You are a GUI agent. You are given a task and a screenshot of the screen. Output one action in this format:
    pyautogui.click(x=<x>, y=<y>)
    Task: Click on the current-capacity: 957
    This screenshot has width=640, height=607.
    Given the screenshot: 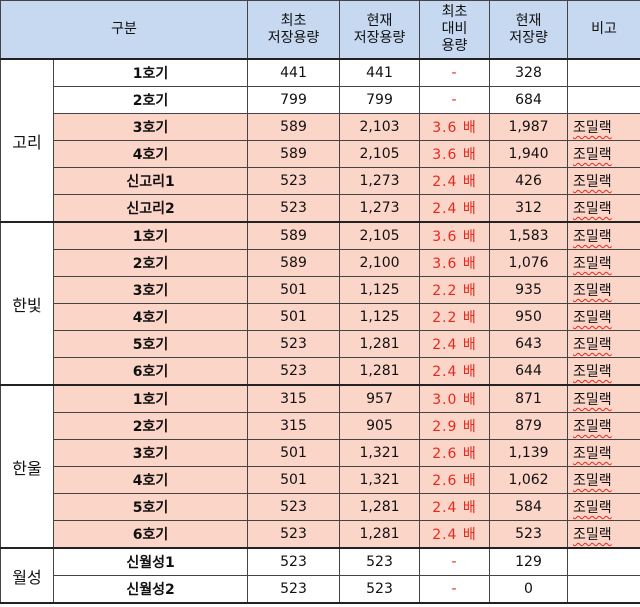 What is the action you would take?
    pyautogui.click(x=380, y=398)
    